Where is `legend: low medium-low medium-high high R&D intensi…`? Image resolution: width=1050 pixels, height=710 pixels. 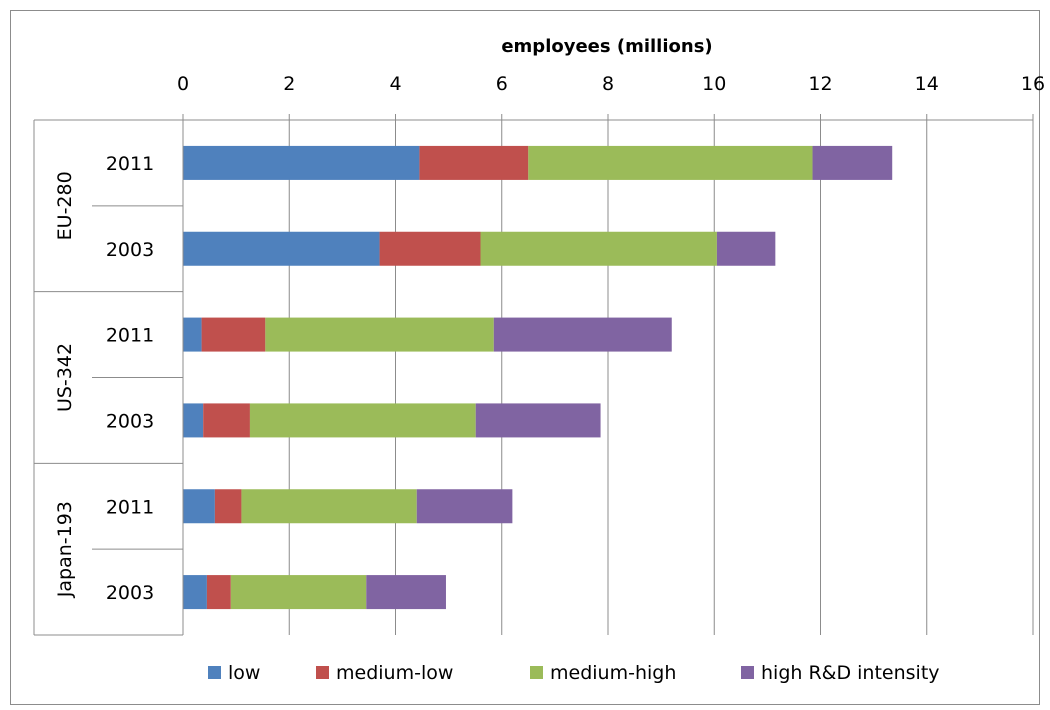 legend: low medium-low medium-high high R&D intensi… is located at coordinates (574, 673).